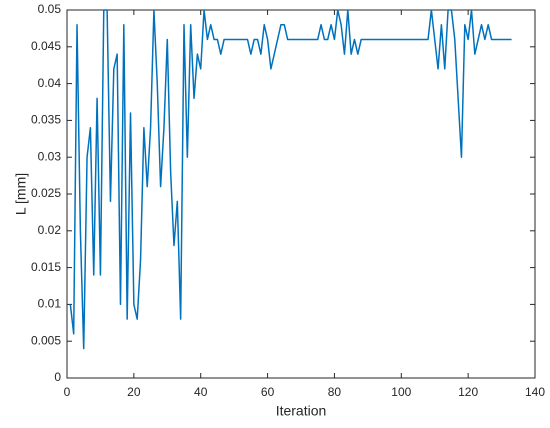 The width and height of the screenshot is (550, 428). Describe the element at coordinates (335, 392) in the screenshot. I see `x-tick-label: 80` at that location.